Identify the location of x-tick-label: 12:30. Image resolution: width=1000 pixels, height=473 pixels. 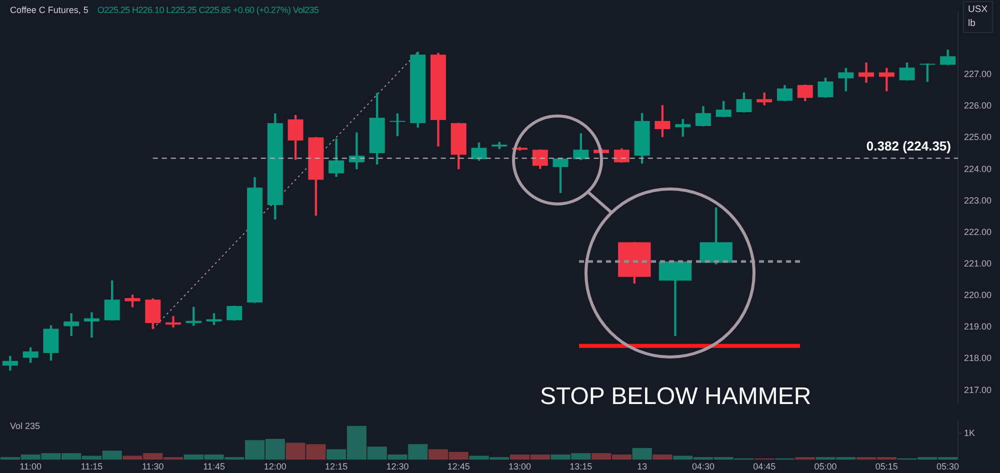
(397, 467).